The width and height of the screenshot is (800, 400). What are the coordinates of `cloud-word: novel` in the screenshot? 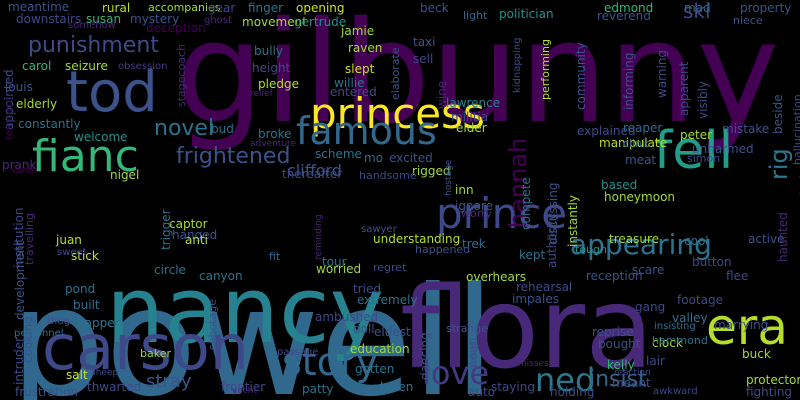 It's located at (184, 128).